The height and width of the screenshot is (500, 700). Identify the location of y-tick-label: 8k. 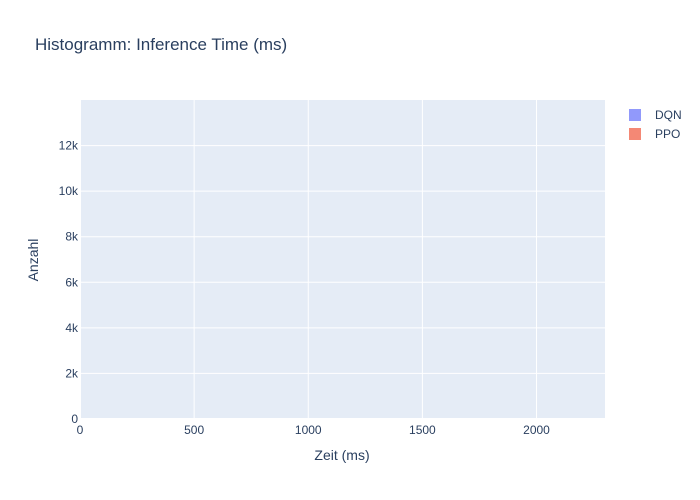
(72, 237).